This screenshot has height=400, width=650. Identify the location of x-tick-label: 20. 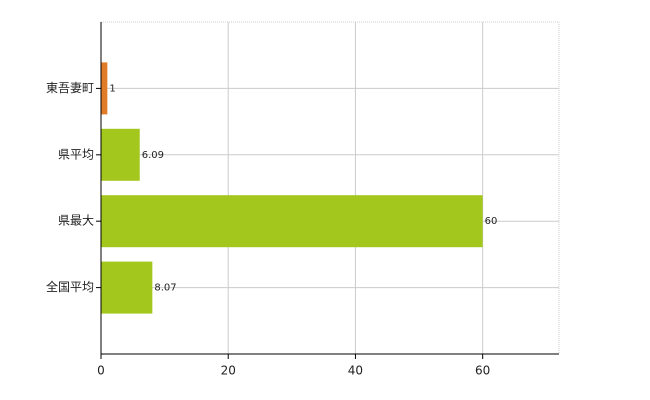
(228, 371).